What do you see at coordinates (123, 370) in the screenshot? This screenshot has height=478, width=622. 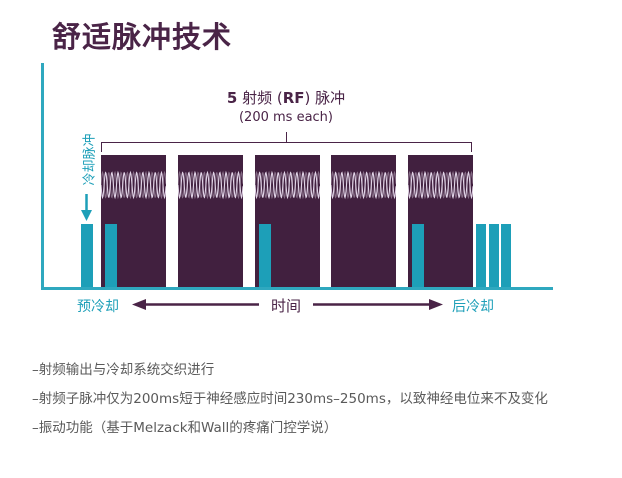 I see `note-line-1: –射频输出与冷却系统交织进行` at bounding box center [123, 370].